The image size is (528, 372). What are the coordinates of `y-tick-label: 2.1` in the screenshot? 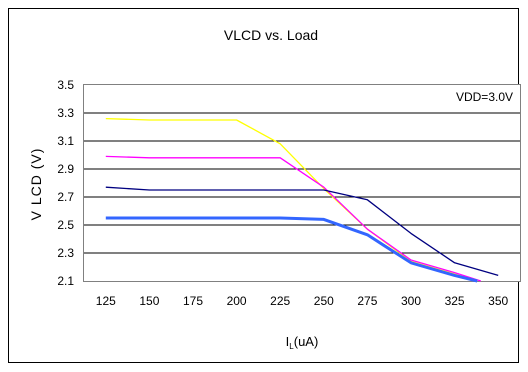 It's located at (65, 281).